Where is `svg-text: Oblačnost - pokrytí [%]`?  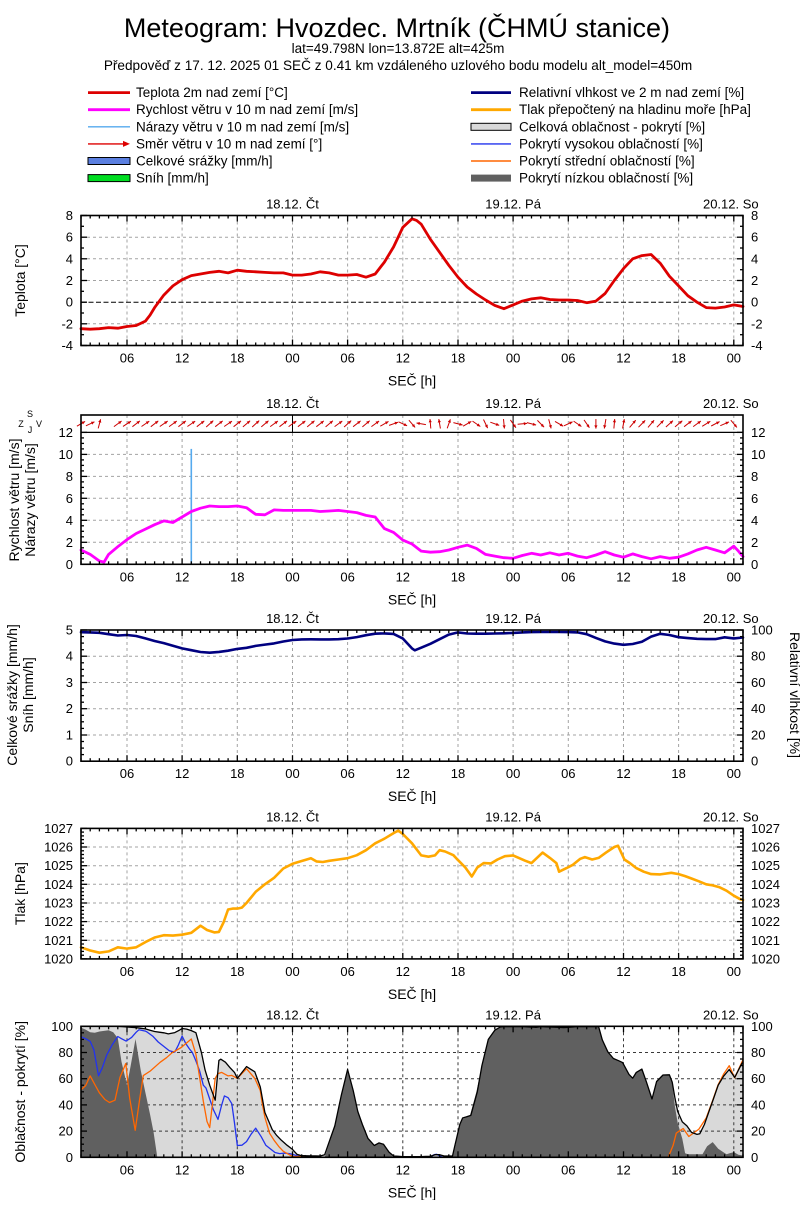 svg-text: Oblačnost - pokrytí [%] is located at coordinates (20, 1092).